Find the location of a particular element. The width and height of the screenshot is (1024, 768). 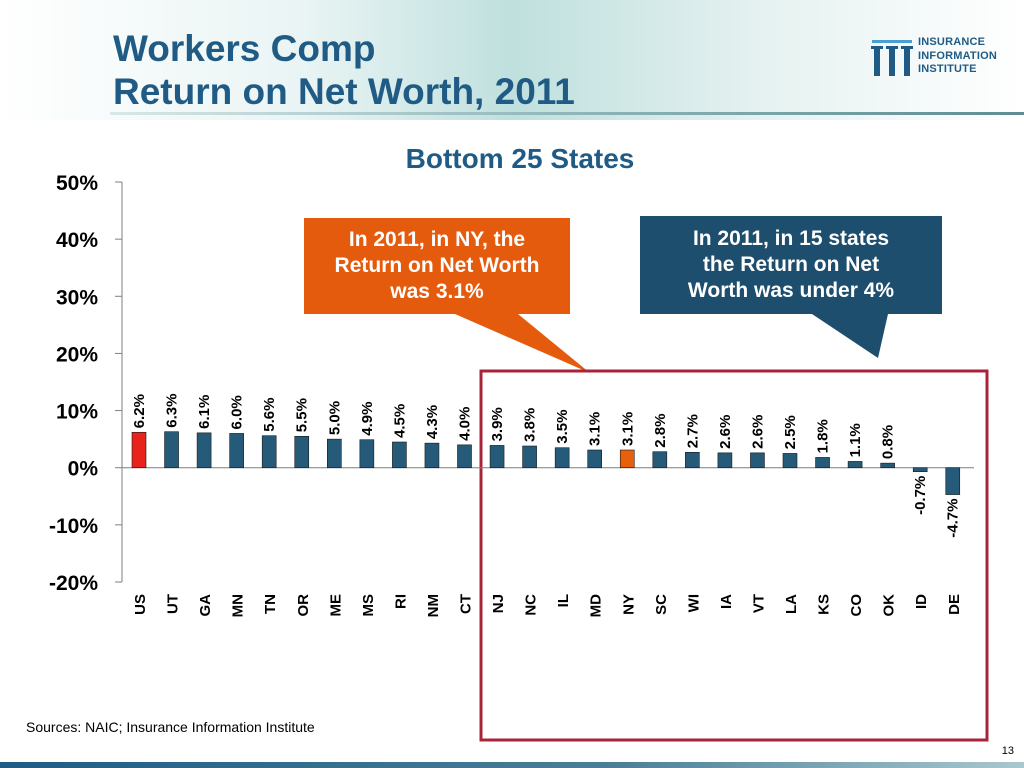

data-label-ga: 6.1% is located at coordinates (204, 412).